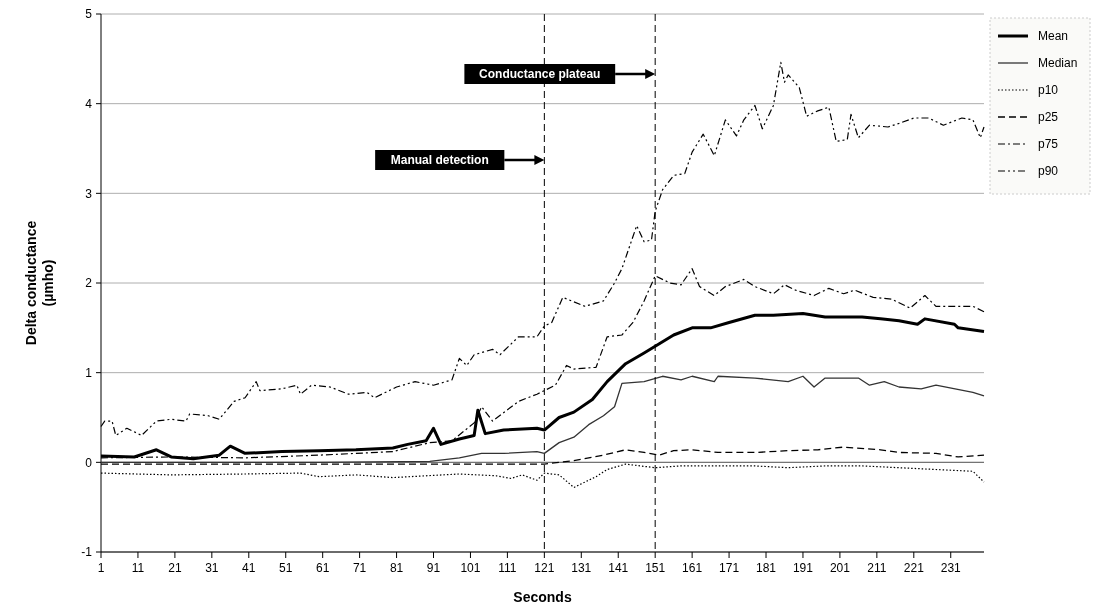  What do you see at coordinates (322, 568) in the screenshot?
I see `x-tick-label: 61` at bounding box center [322, 568].